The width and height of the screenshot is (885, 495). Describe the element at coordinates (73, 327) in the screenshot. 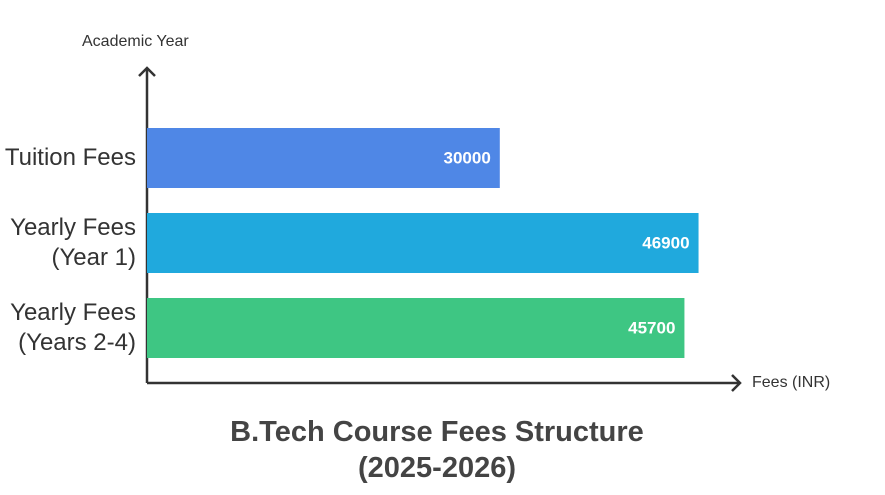

I see `y-tick-label: Yearly Fees (Years 2-4)` at that location.